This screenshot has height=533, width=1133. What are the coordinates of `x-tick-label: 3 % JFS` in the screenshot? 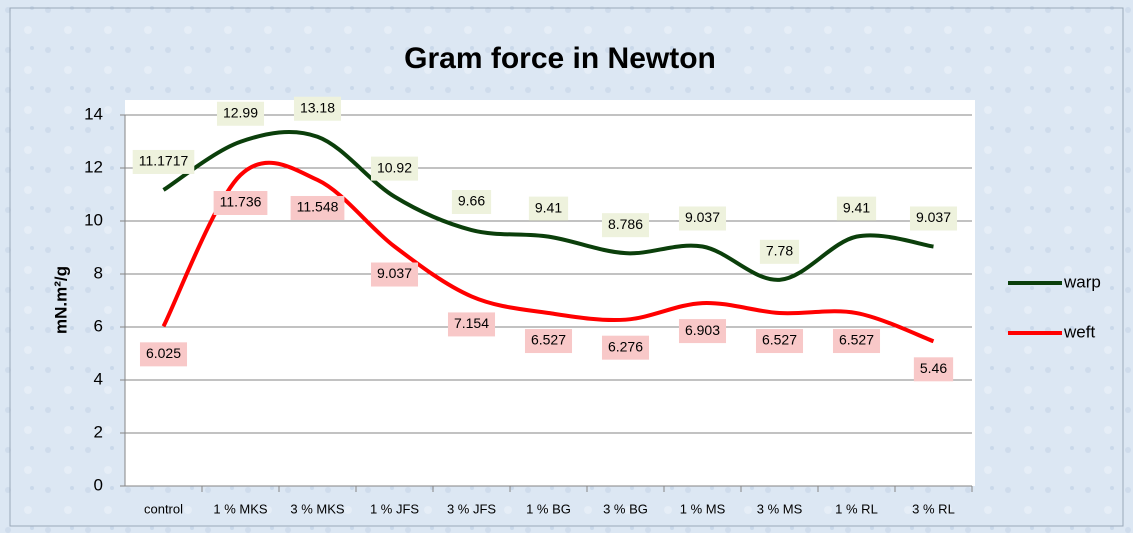 It's located at (471, 508).